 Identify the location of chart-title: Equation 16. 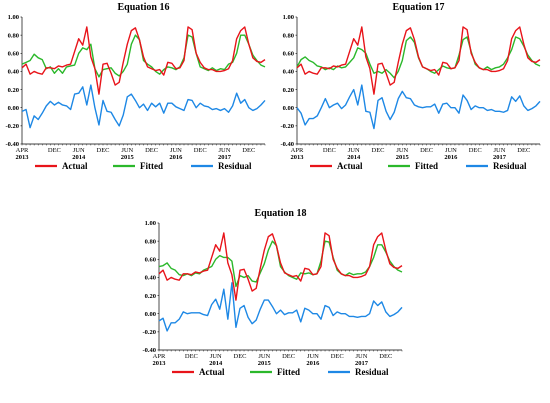
(144, 7).